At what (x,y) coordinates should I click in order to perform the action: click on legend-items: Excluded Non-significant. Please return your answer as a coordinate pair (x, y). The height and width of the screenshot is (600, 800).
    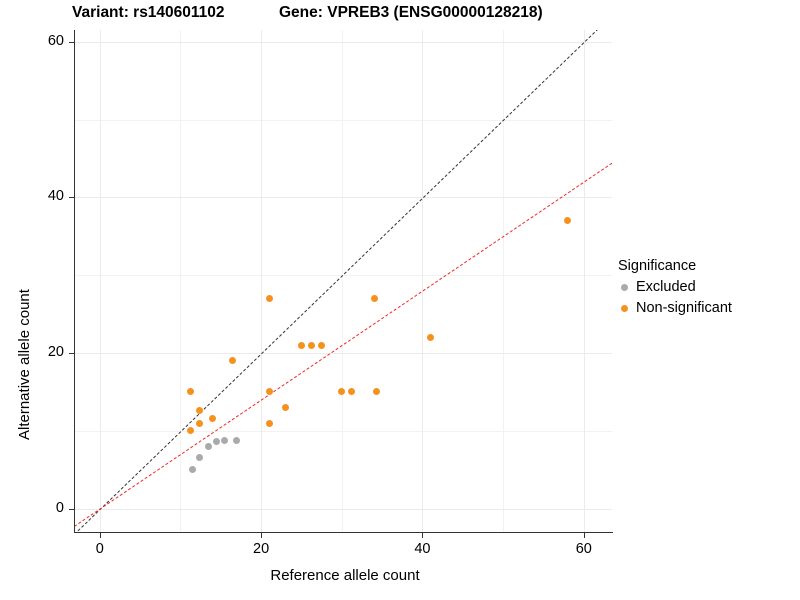
    Looking at the image, I should click on (708, 298).